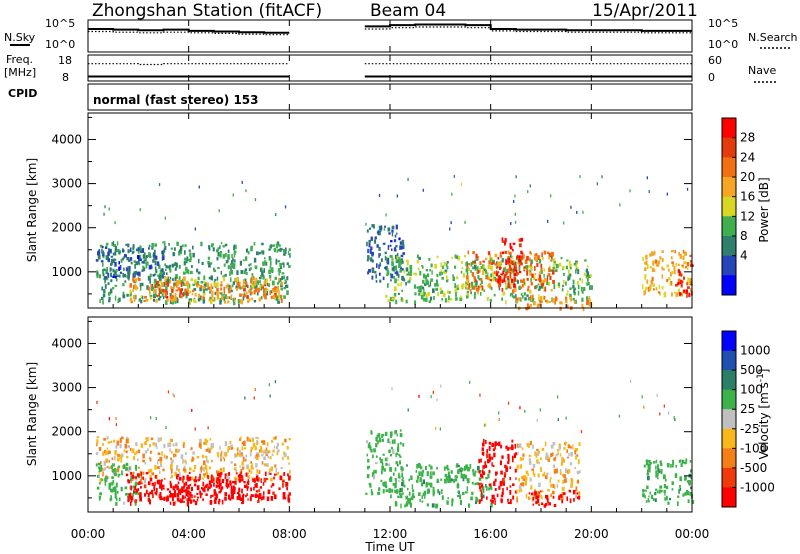 The height and width of the screenshot is (554, 800). I want to click on power-cbar-swatch, so click(729, 128).